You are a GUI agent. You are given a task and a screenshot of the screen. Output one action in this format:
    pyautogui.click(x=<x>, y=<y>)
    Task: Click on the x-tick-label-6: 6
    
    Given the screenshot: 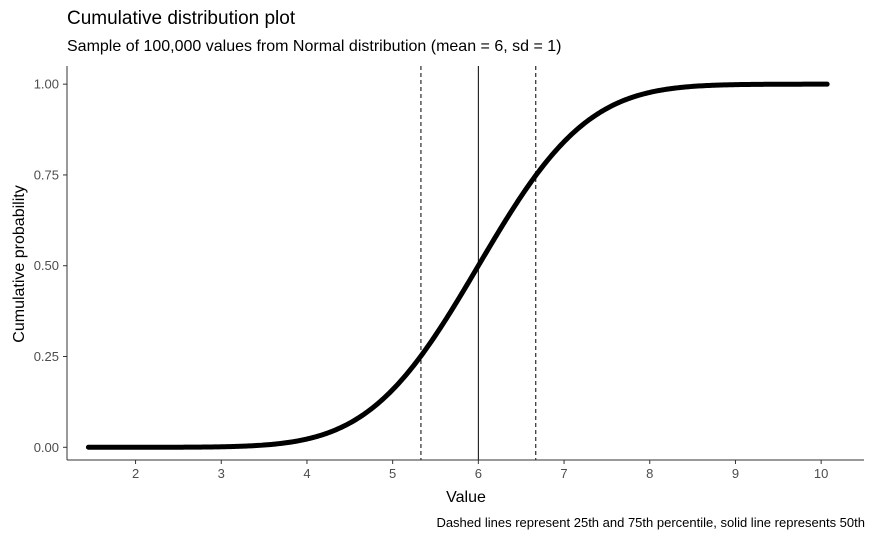 What is the action you would take?
    pyautogui.click(x=478, y=473)
    